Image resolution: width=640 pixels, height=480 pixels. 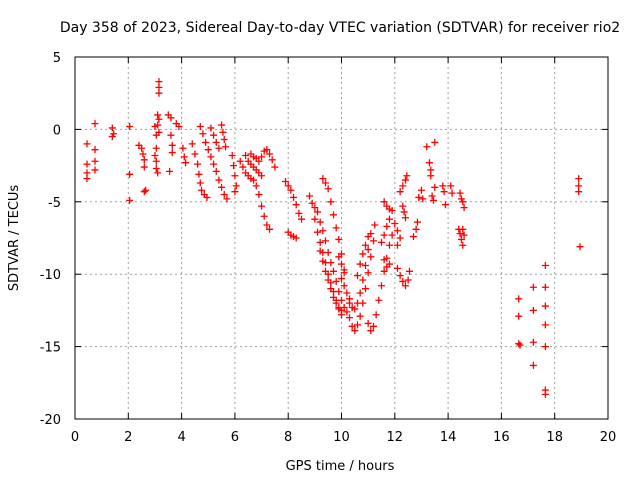 I want to click on y-tick-label: 5, so click(x=57, y=58).